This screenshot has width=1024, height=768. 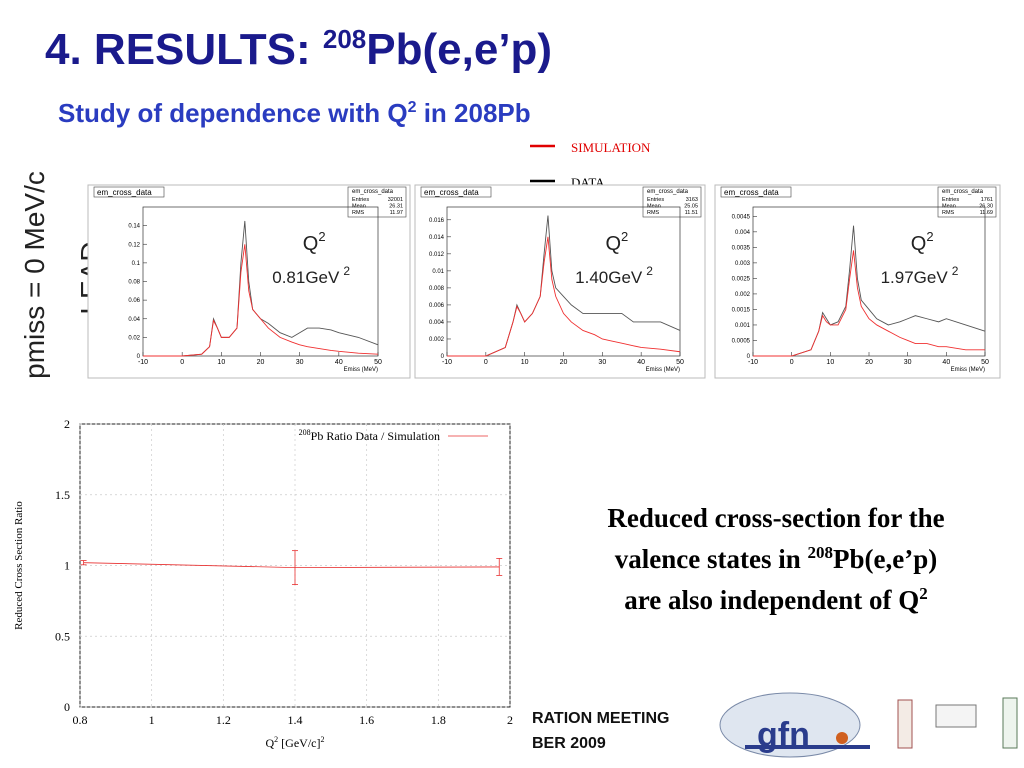 What do you see at coordinates (692, 200) in the screenshot?
I see `stats-value: 3163` at bounding box center [692, 200].